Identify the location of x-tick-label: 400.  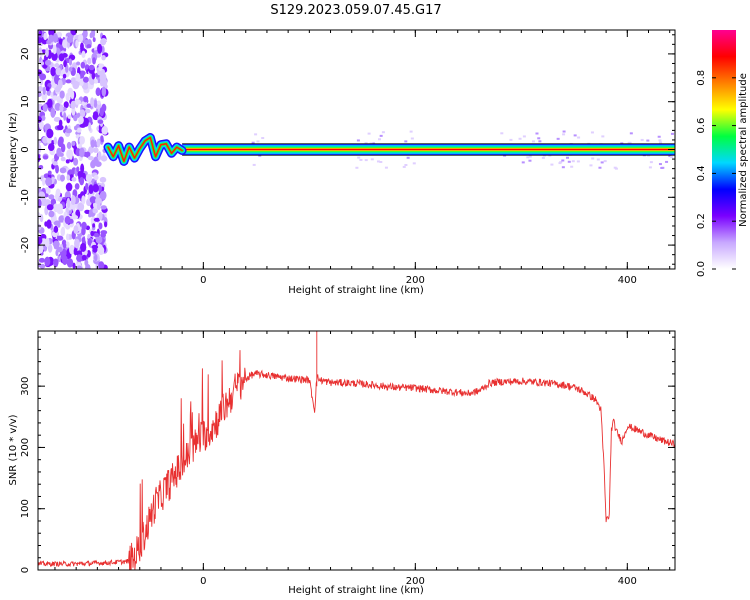
(627, 280).